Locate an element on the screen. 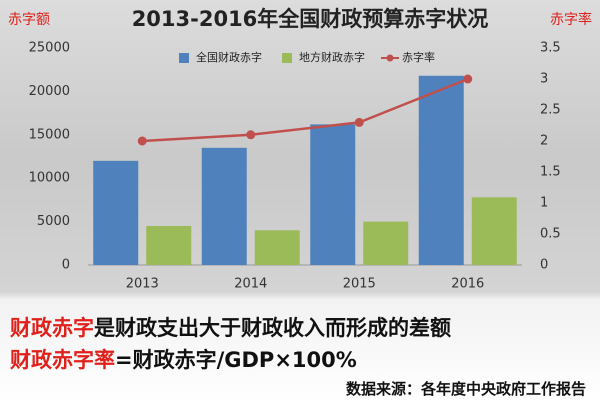  legend-label: 赤字率 is located at coordinates (418, 57).